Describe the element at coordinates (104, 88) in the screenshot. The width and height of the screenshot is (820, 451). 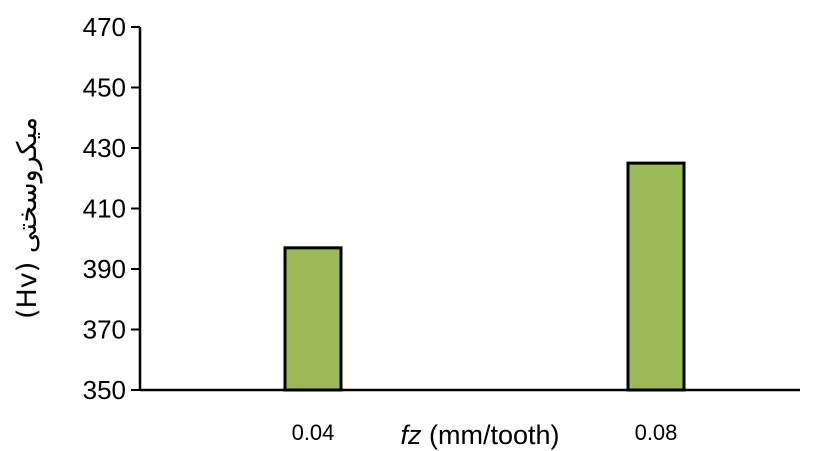
I see `y-tick-label: 450` at that location.